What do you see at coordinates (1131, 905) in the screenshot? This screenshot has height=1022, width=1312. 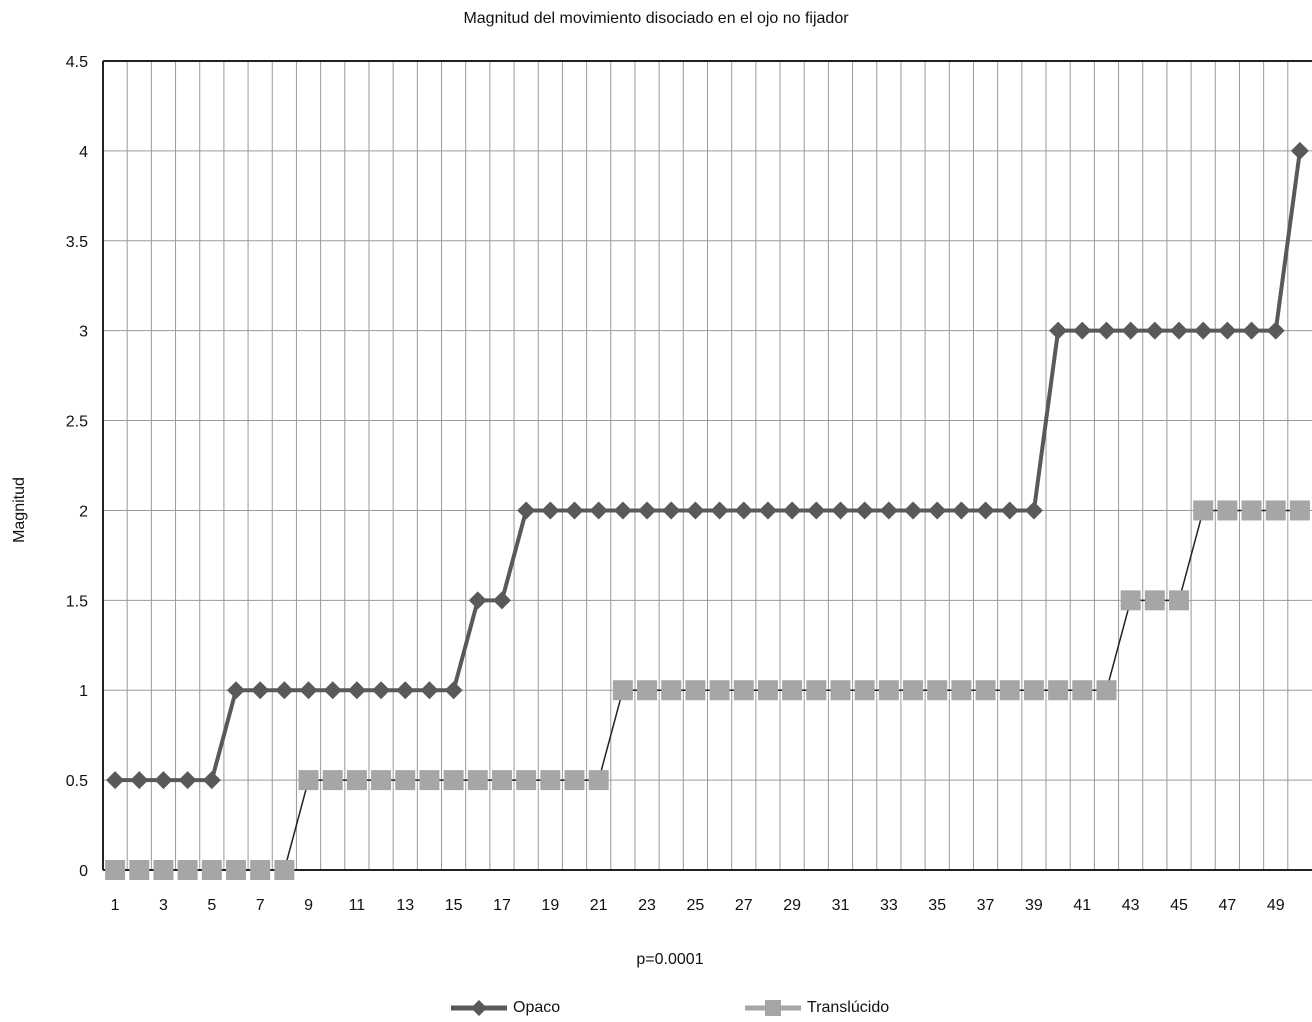 I see `x-tick-label: 43` at bounding box center [1131, 905].